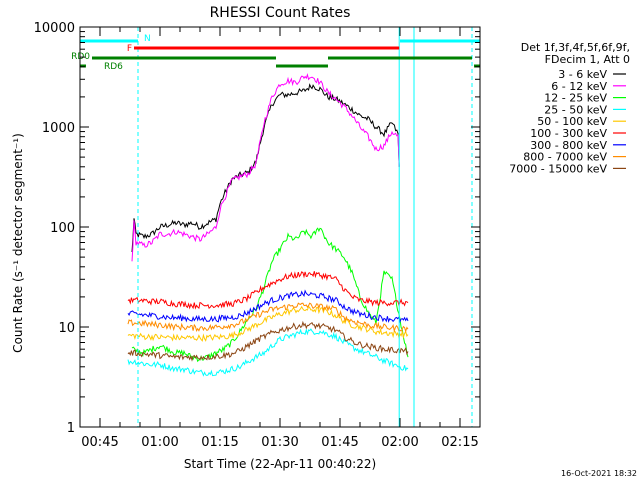 This screenshot has height=480, width=640. Describe the element at coordinates (18, 243) in the screenshot. I see `y-axis-label: Count Rate (s⁻¹ detector segment⁻¹)` at that location.